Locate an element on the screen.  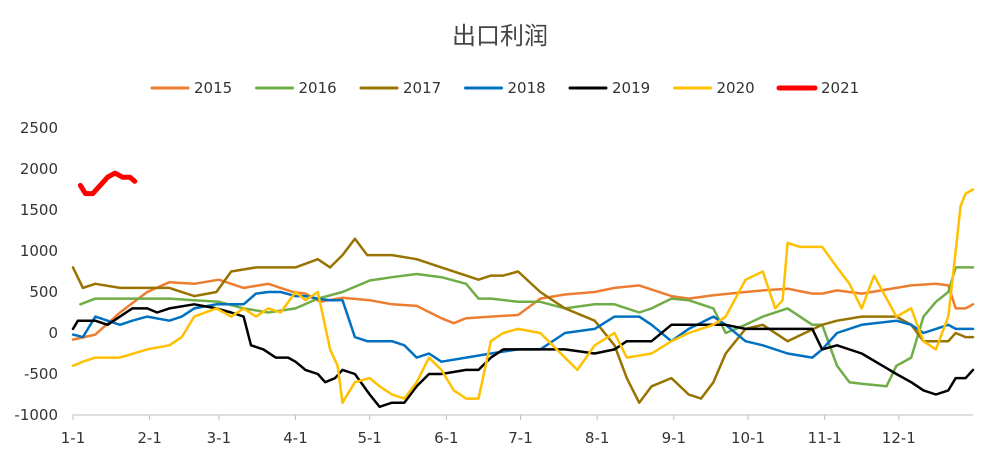
legend-label-2017: 2017 is located at coordinates (422, 88).